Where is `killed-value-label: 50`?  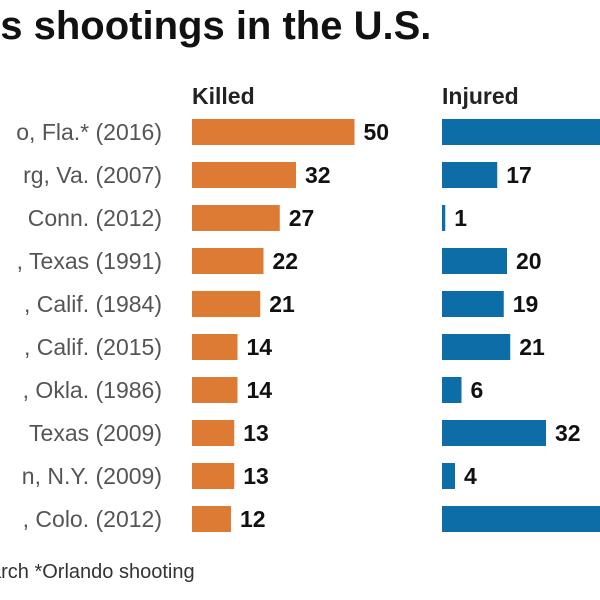
killed-value-label: 50 is located at coordinates (377, 132).